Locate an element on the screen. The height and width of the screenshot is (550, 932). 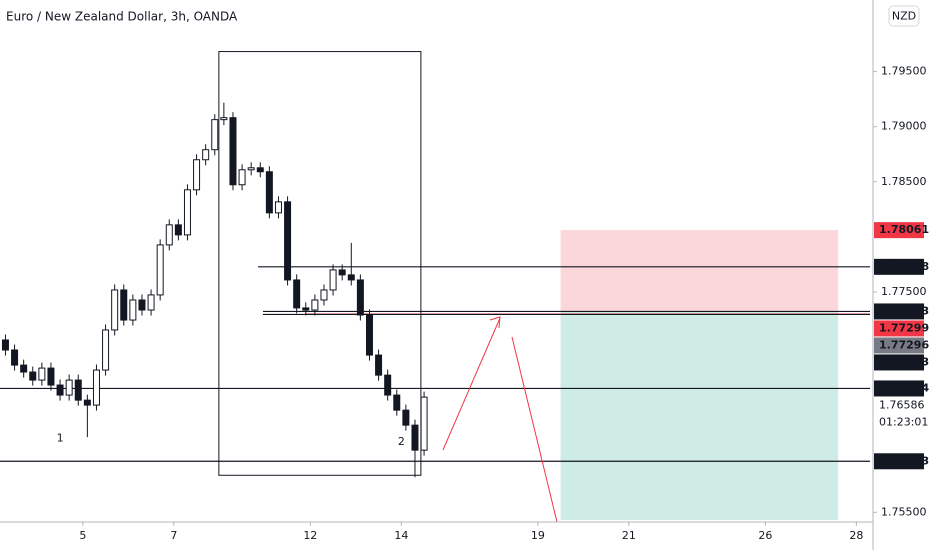
price-label: 1.77728 is located at coordinates (904, 266).